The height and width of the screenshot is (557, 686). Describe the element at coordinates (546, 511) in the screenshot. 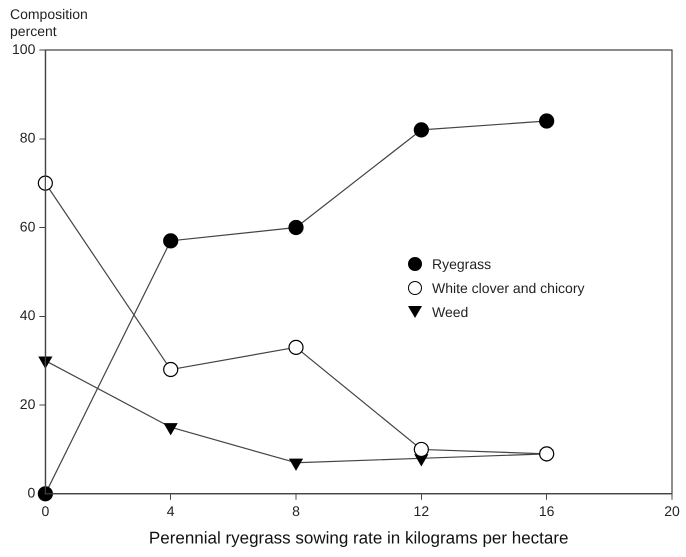

I see `x-tick-label: 16` at that location.